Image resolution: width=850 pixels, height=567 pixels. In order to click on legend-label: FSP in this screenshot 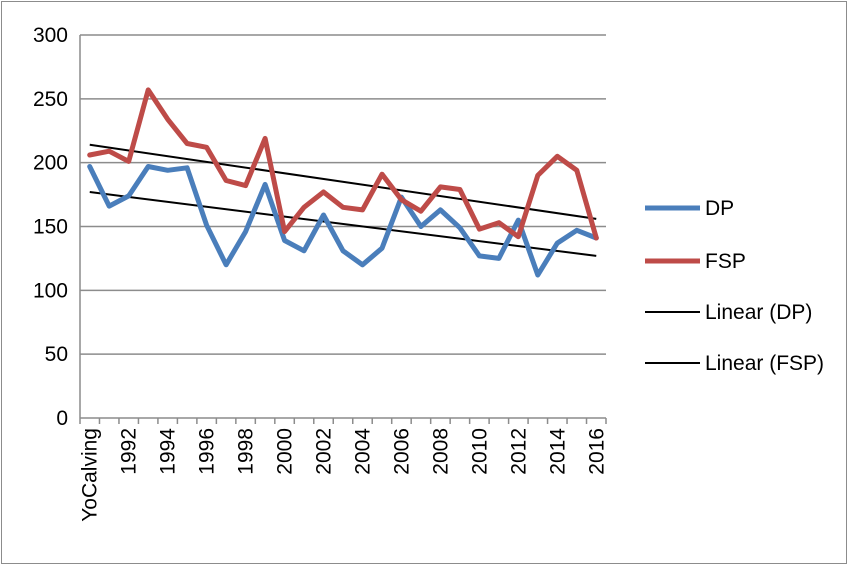, I will do `click(725, 261)`.